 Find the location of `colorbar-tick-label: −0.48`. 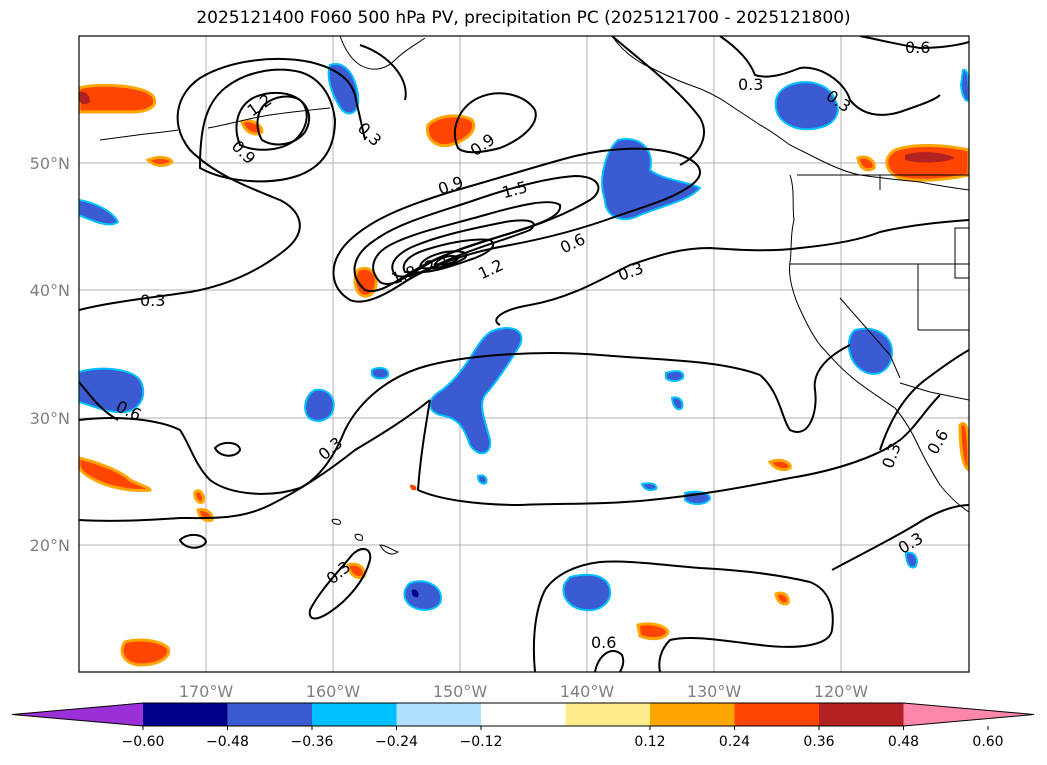

colorbar-tick-label: −0.48 is located at coordinates (227, 742).